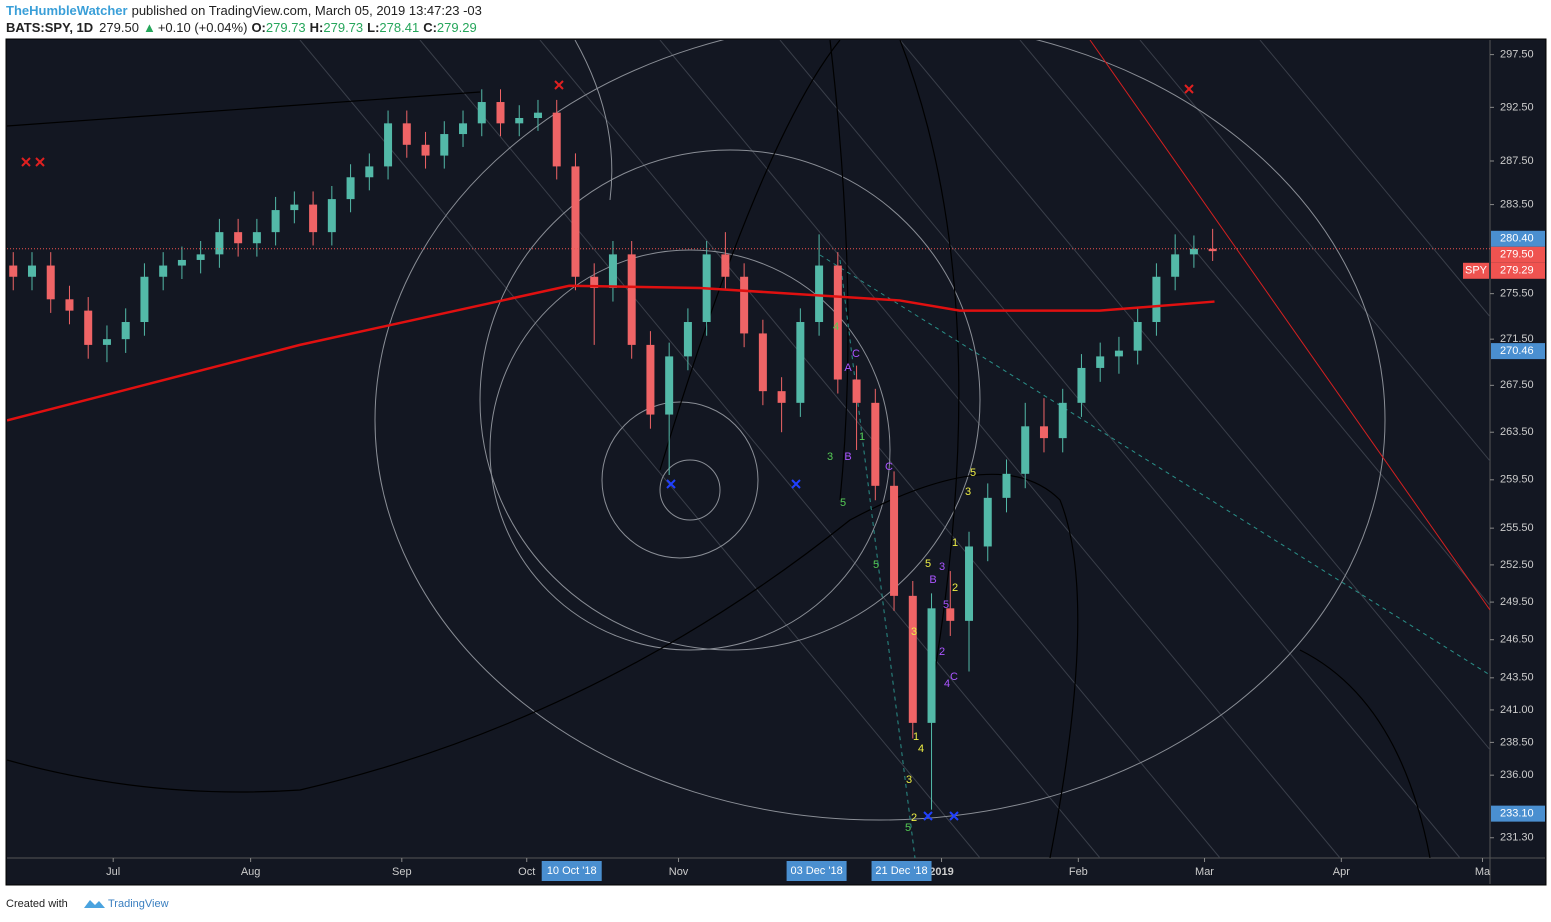 The height and width of the screenshot is (922, 1551). I want to click on author: TheHumbleWatcher, so click(67, 10).